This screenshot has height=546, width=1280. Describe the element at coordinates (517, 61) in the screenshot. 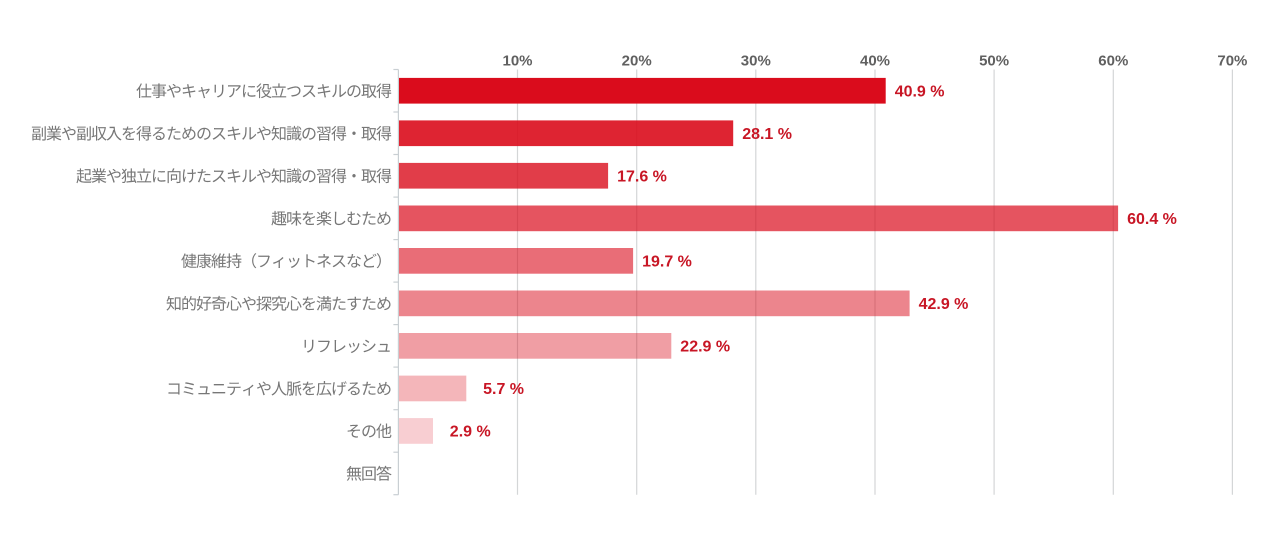

I see `svg-text: 10%` at that location.